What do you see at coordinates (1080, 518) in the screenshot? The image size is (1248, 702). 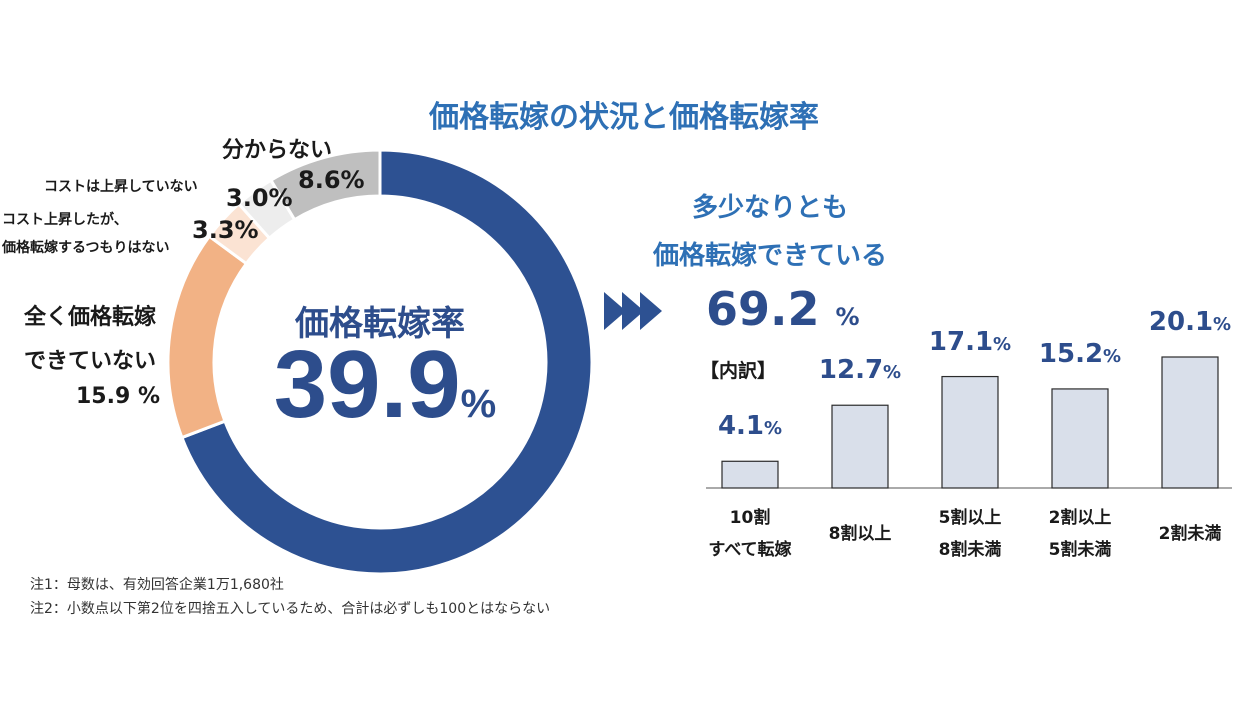 I see `bar-category-3-line-0: 2割以上` at bounding box center [1080, 518].